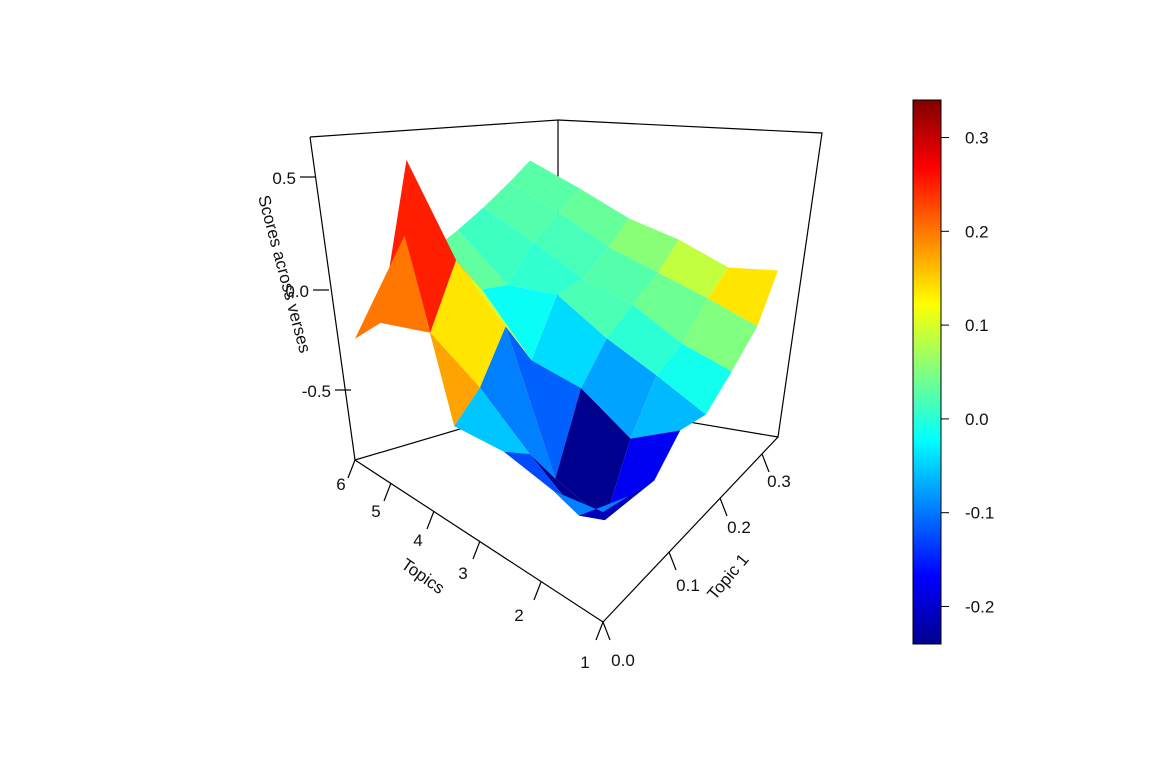 The image size is (1152, 768). I want to click on topic1-tick-label: 0.2, so click(739, 527).